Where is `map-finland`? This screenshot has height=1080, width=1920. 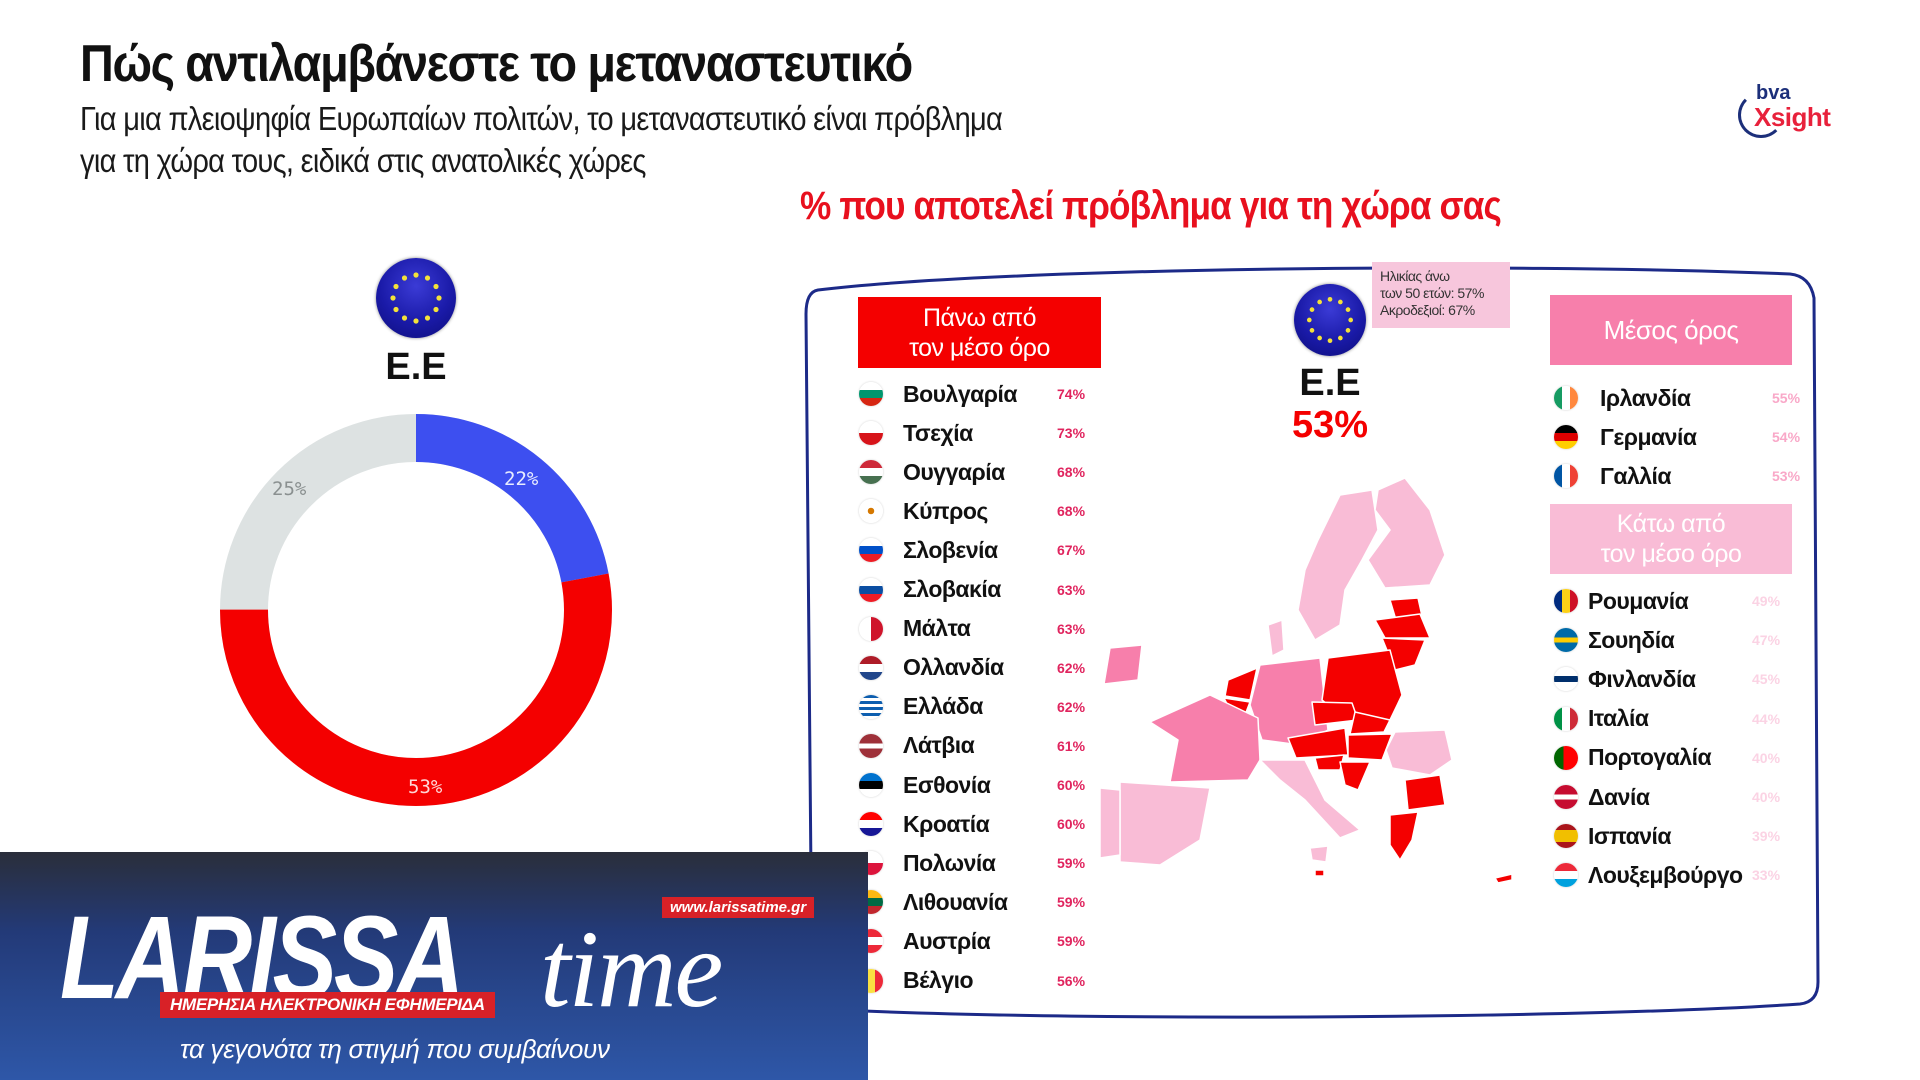
map-finland is located at coordinates (1406, 533).